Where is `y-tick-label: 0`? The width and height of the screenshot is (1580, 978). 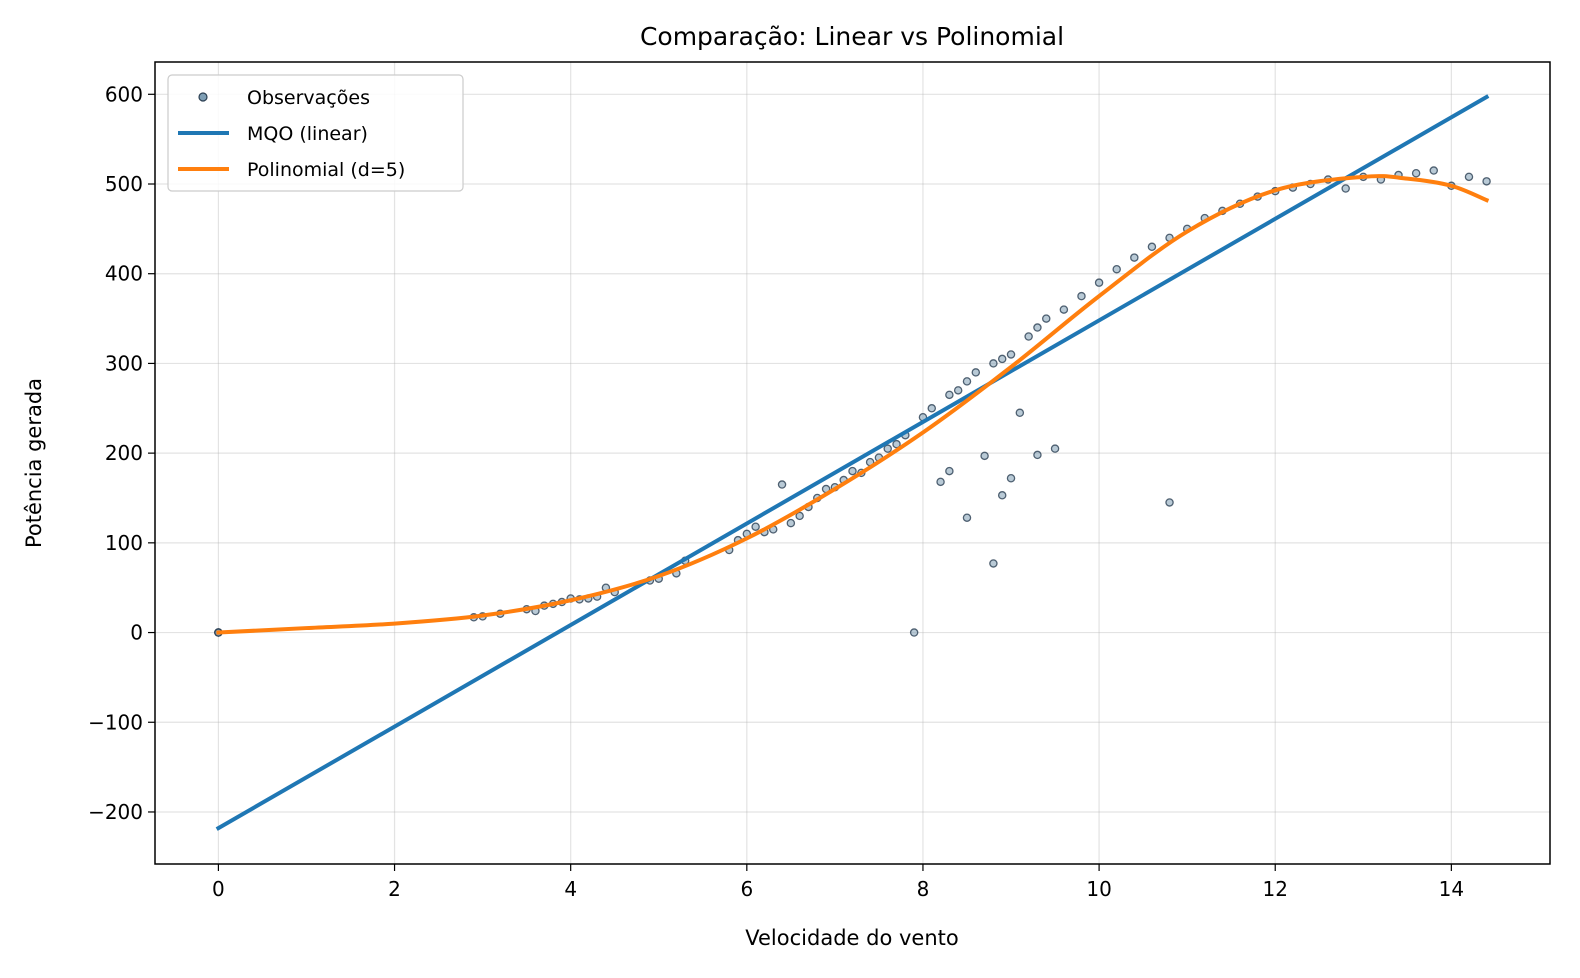
y-tick-label: 0 is located at coordinates (136, 633).